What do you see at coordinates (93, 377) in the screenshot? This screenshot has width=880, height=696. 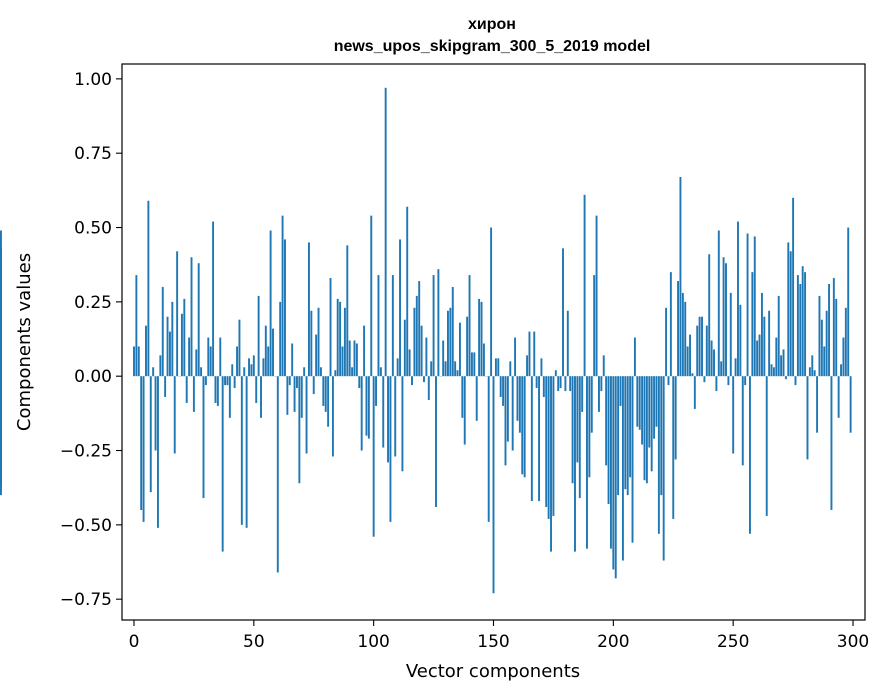 I see `y-tick-label: 0.00` at bounding box center [93, 377].